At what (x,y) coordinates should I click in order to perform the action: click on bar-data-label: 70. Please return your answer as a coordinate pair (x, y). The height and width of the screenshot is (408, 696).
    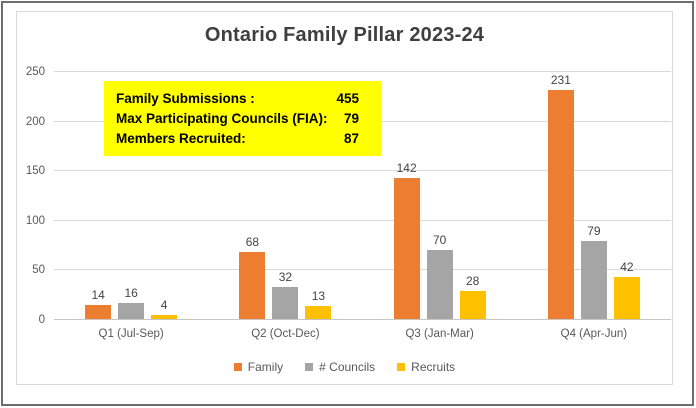
    Looking at the image, I should click on (439, 240).